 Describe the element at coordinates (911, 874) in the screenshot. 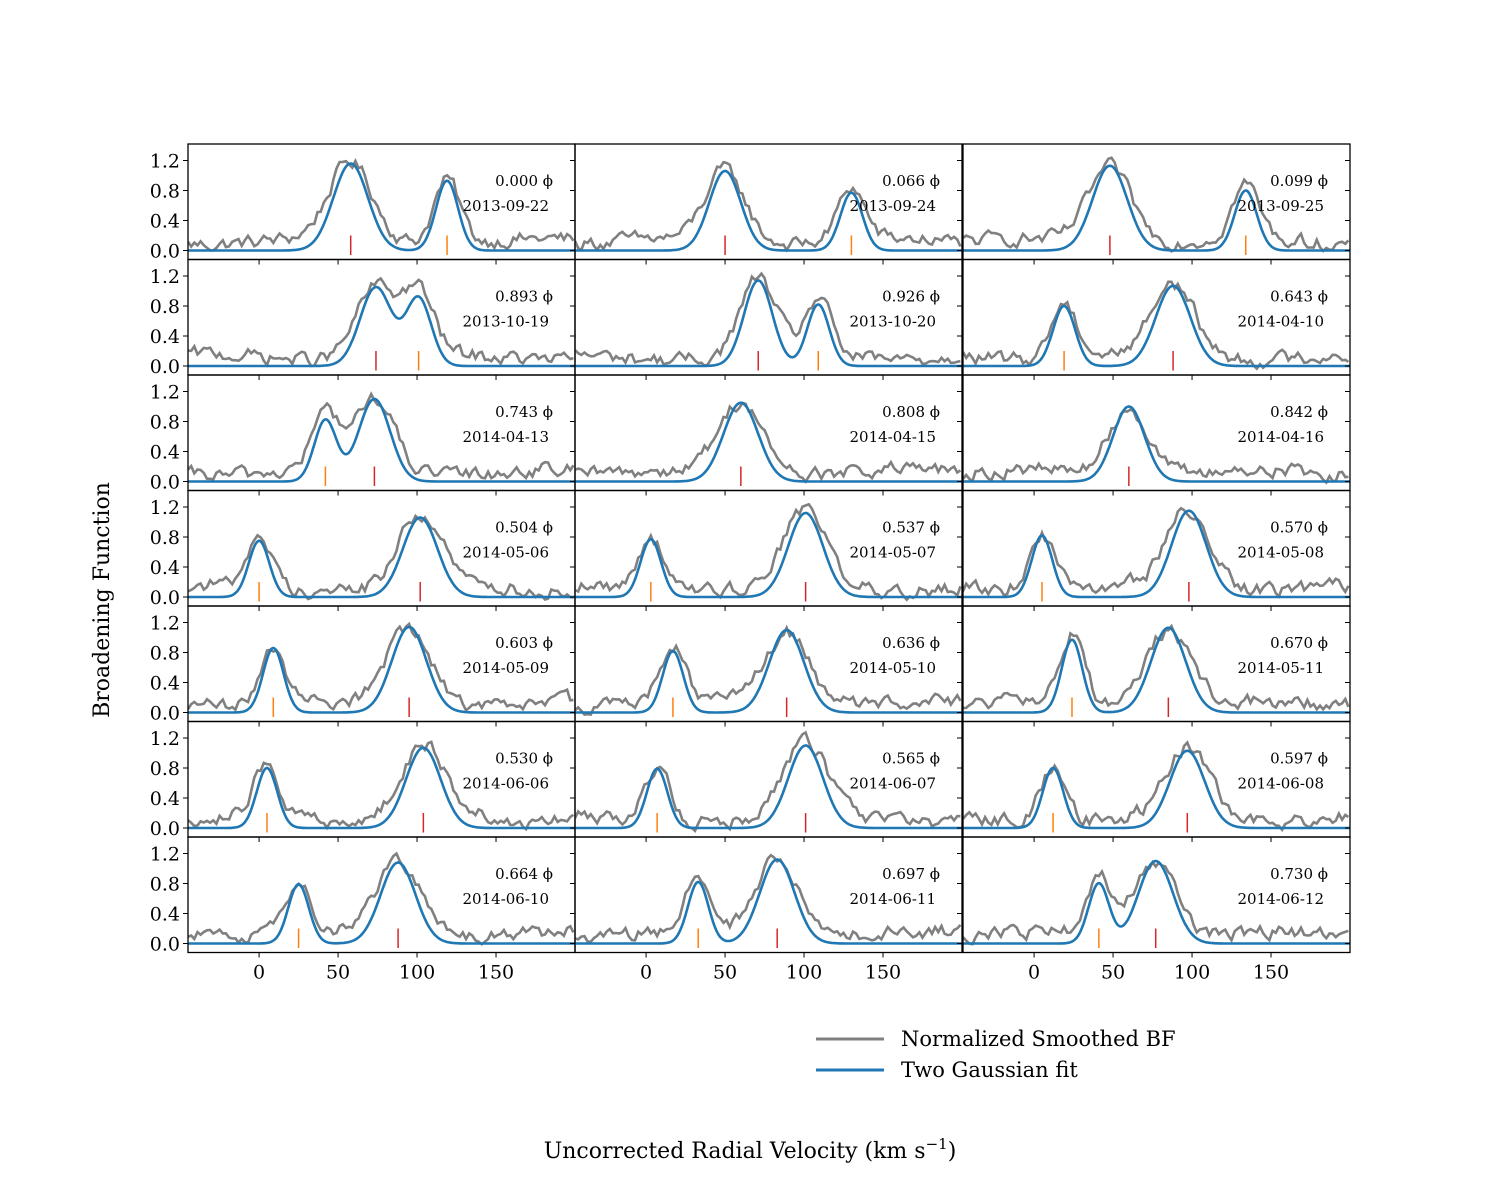

I see `phase-annotation: 0.697 ϕ` at that location.